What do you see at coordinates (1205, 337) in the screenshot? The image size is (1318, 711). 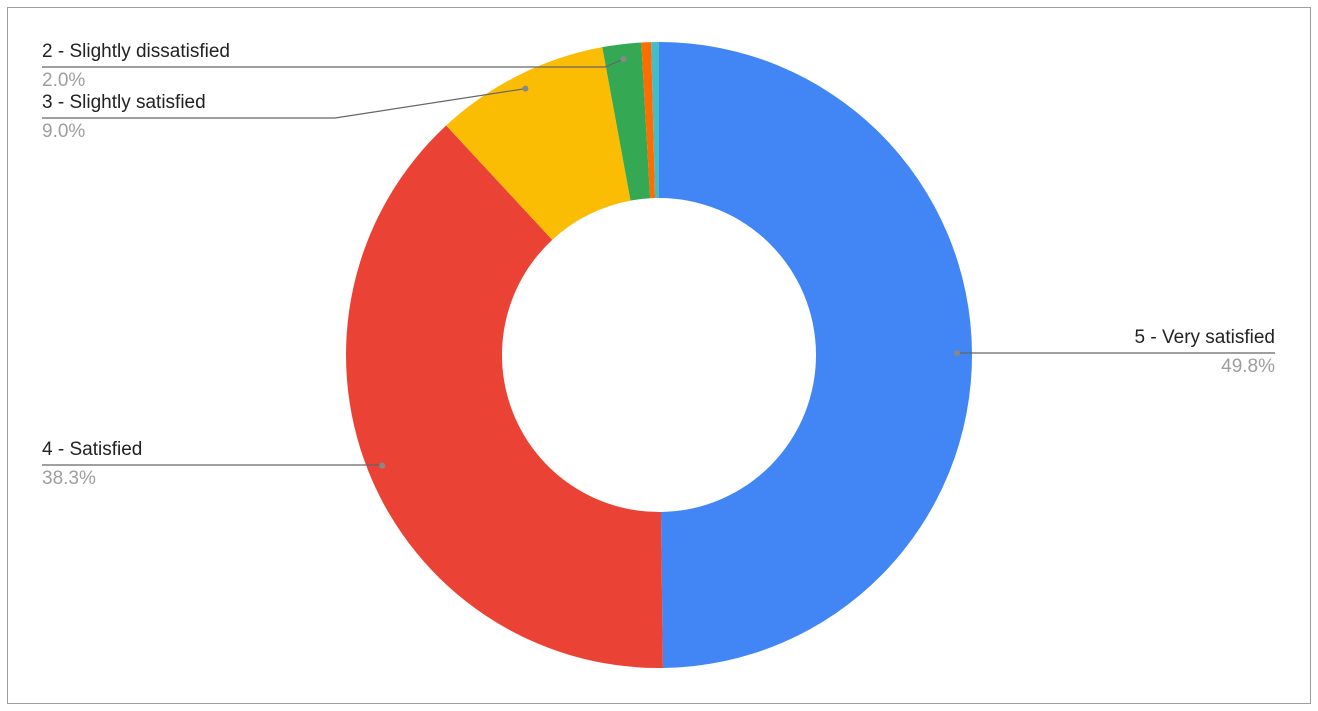 I see `slice-label: 5 - Very satisfied` at bounding box center [1205, 337].